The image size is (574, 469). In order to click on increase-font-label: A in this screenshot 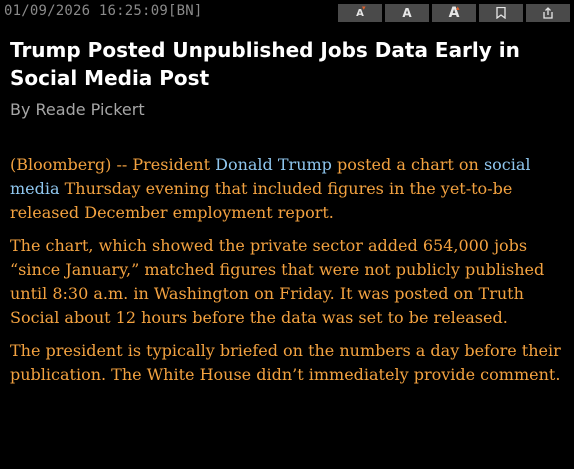, I will do `click(454, 13)`.